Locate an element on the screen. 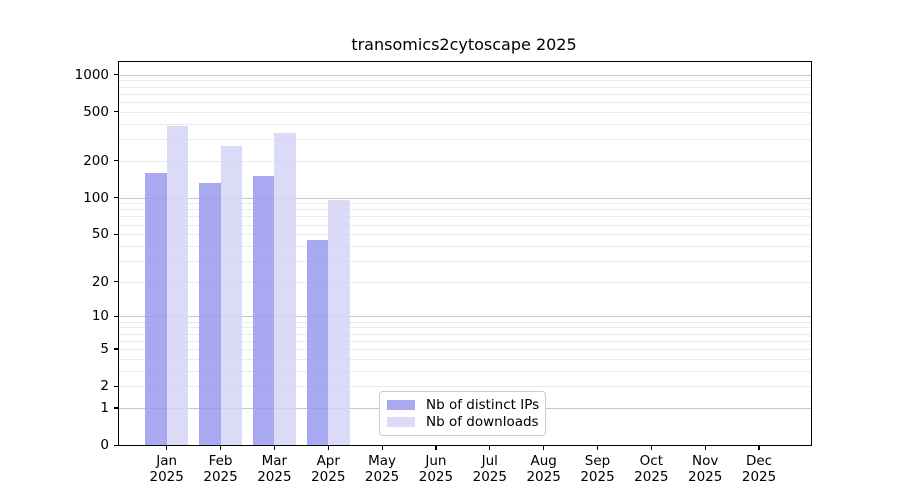 This screenshot has width=900, height=500. x-tick-month: Feb is located at coordinates (220, 461).